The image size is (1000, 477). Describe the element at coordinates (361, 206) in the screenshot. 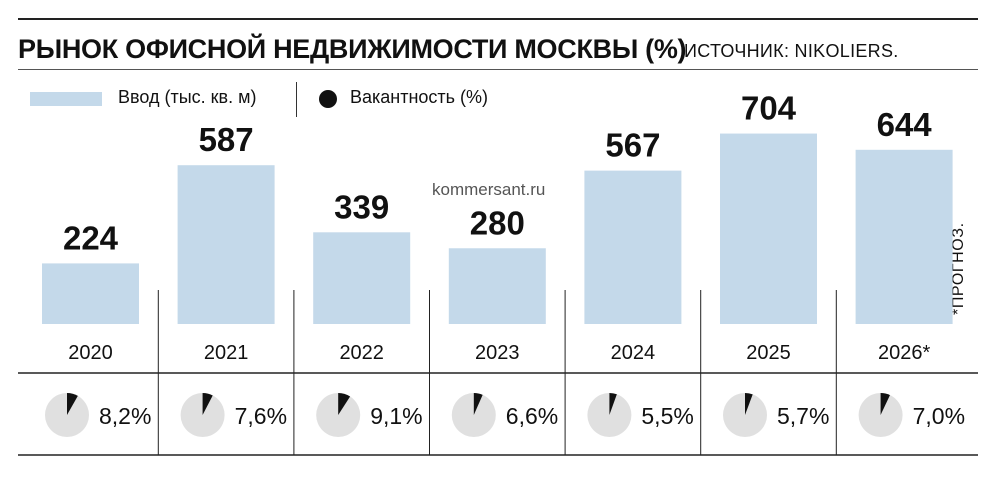

I see `bar-value-label: 339` at that location.